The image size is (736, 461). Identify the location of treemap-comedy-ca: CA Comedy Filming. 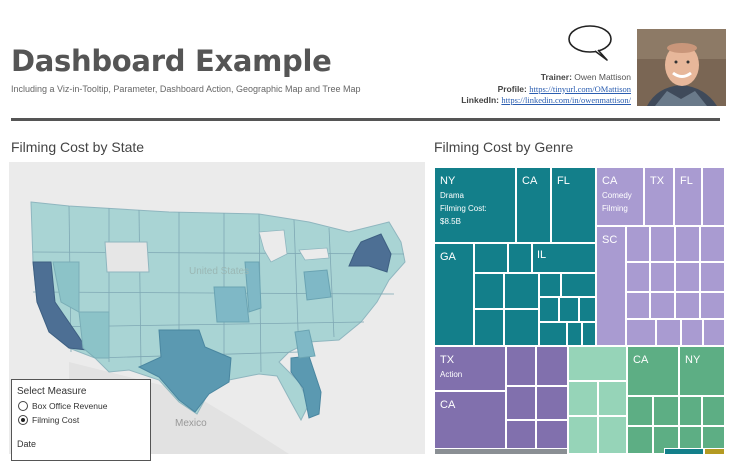
(620, 196).